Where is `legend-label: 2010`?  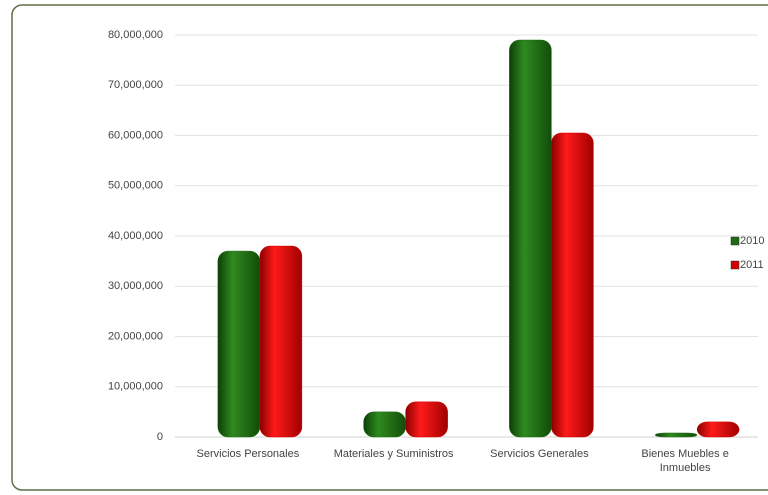 legend-label: 2010 is located at coordinates (752, 241).